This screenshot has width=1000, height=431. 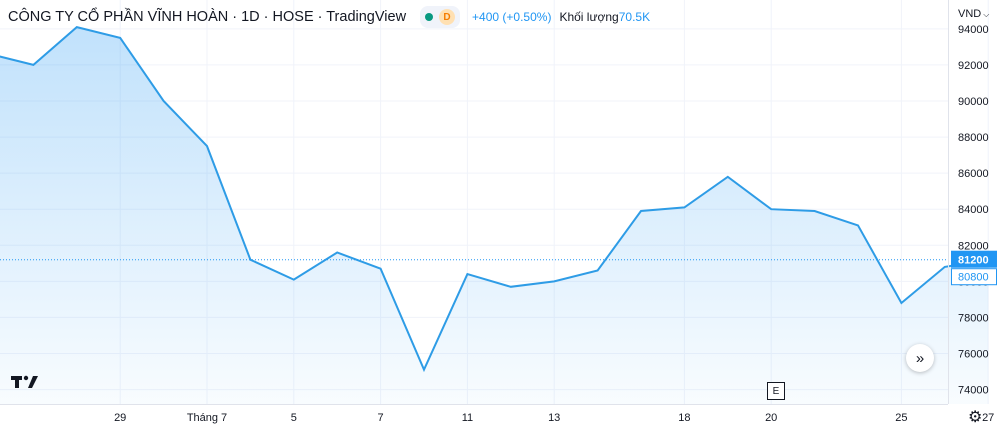 What do you see at coordinates (970, 14) in the screenshot?
I see `currency-label: VND` at bounding box center [970, 14].